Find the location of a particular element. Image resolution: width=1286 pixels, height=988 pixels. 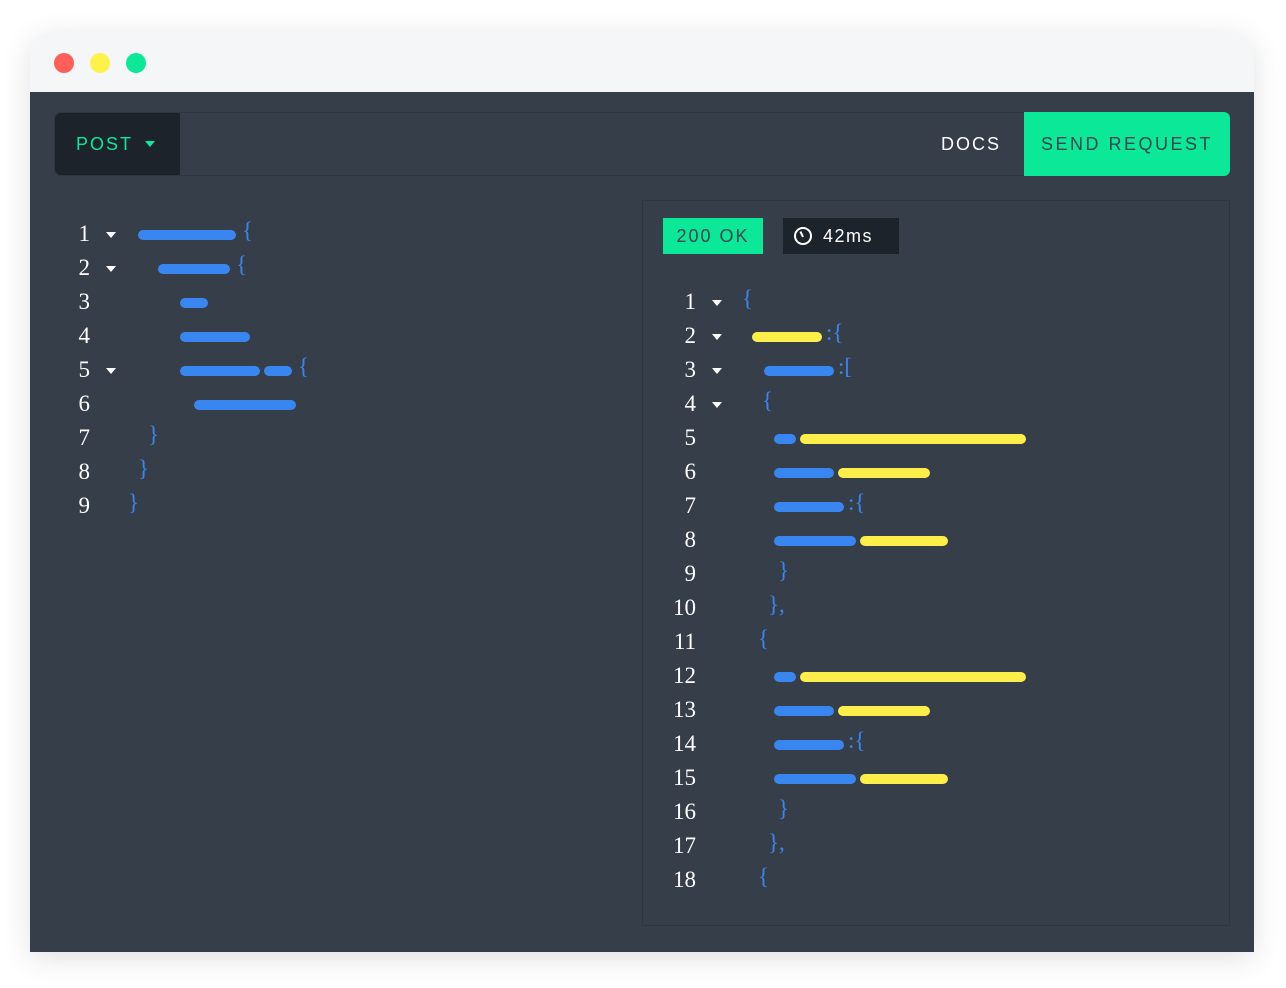

docs-link: DOCS is located at coordinates (970, 144).